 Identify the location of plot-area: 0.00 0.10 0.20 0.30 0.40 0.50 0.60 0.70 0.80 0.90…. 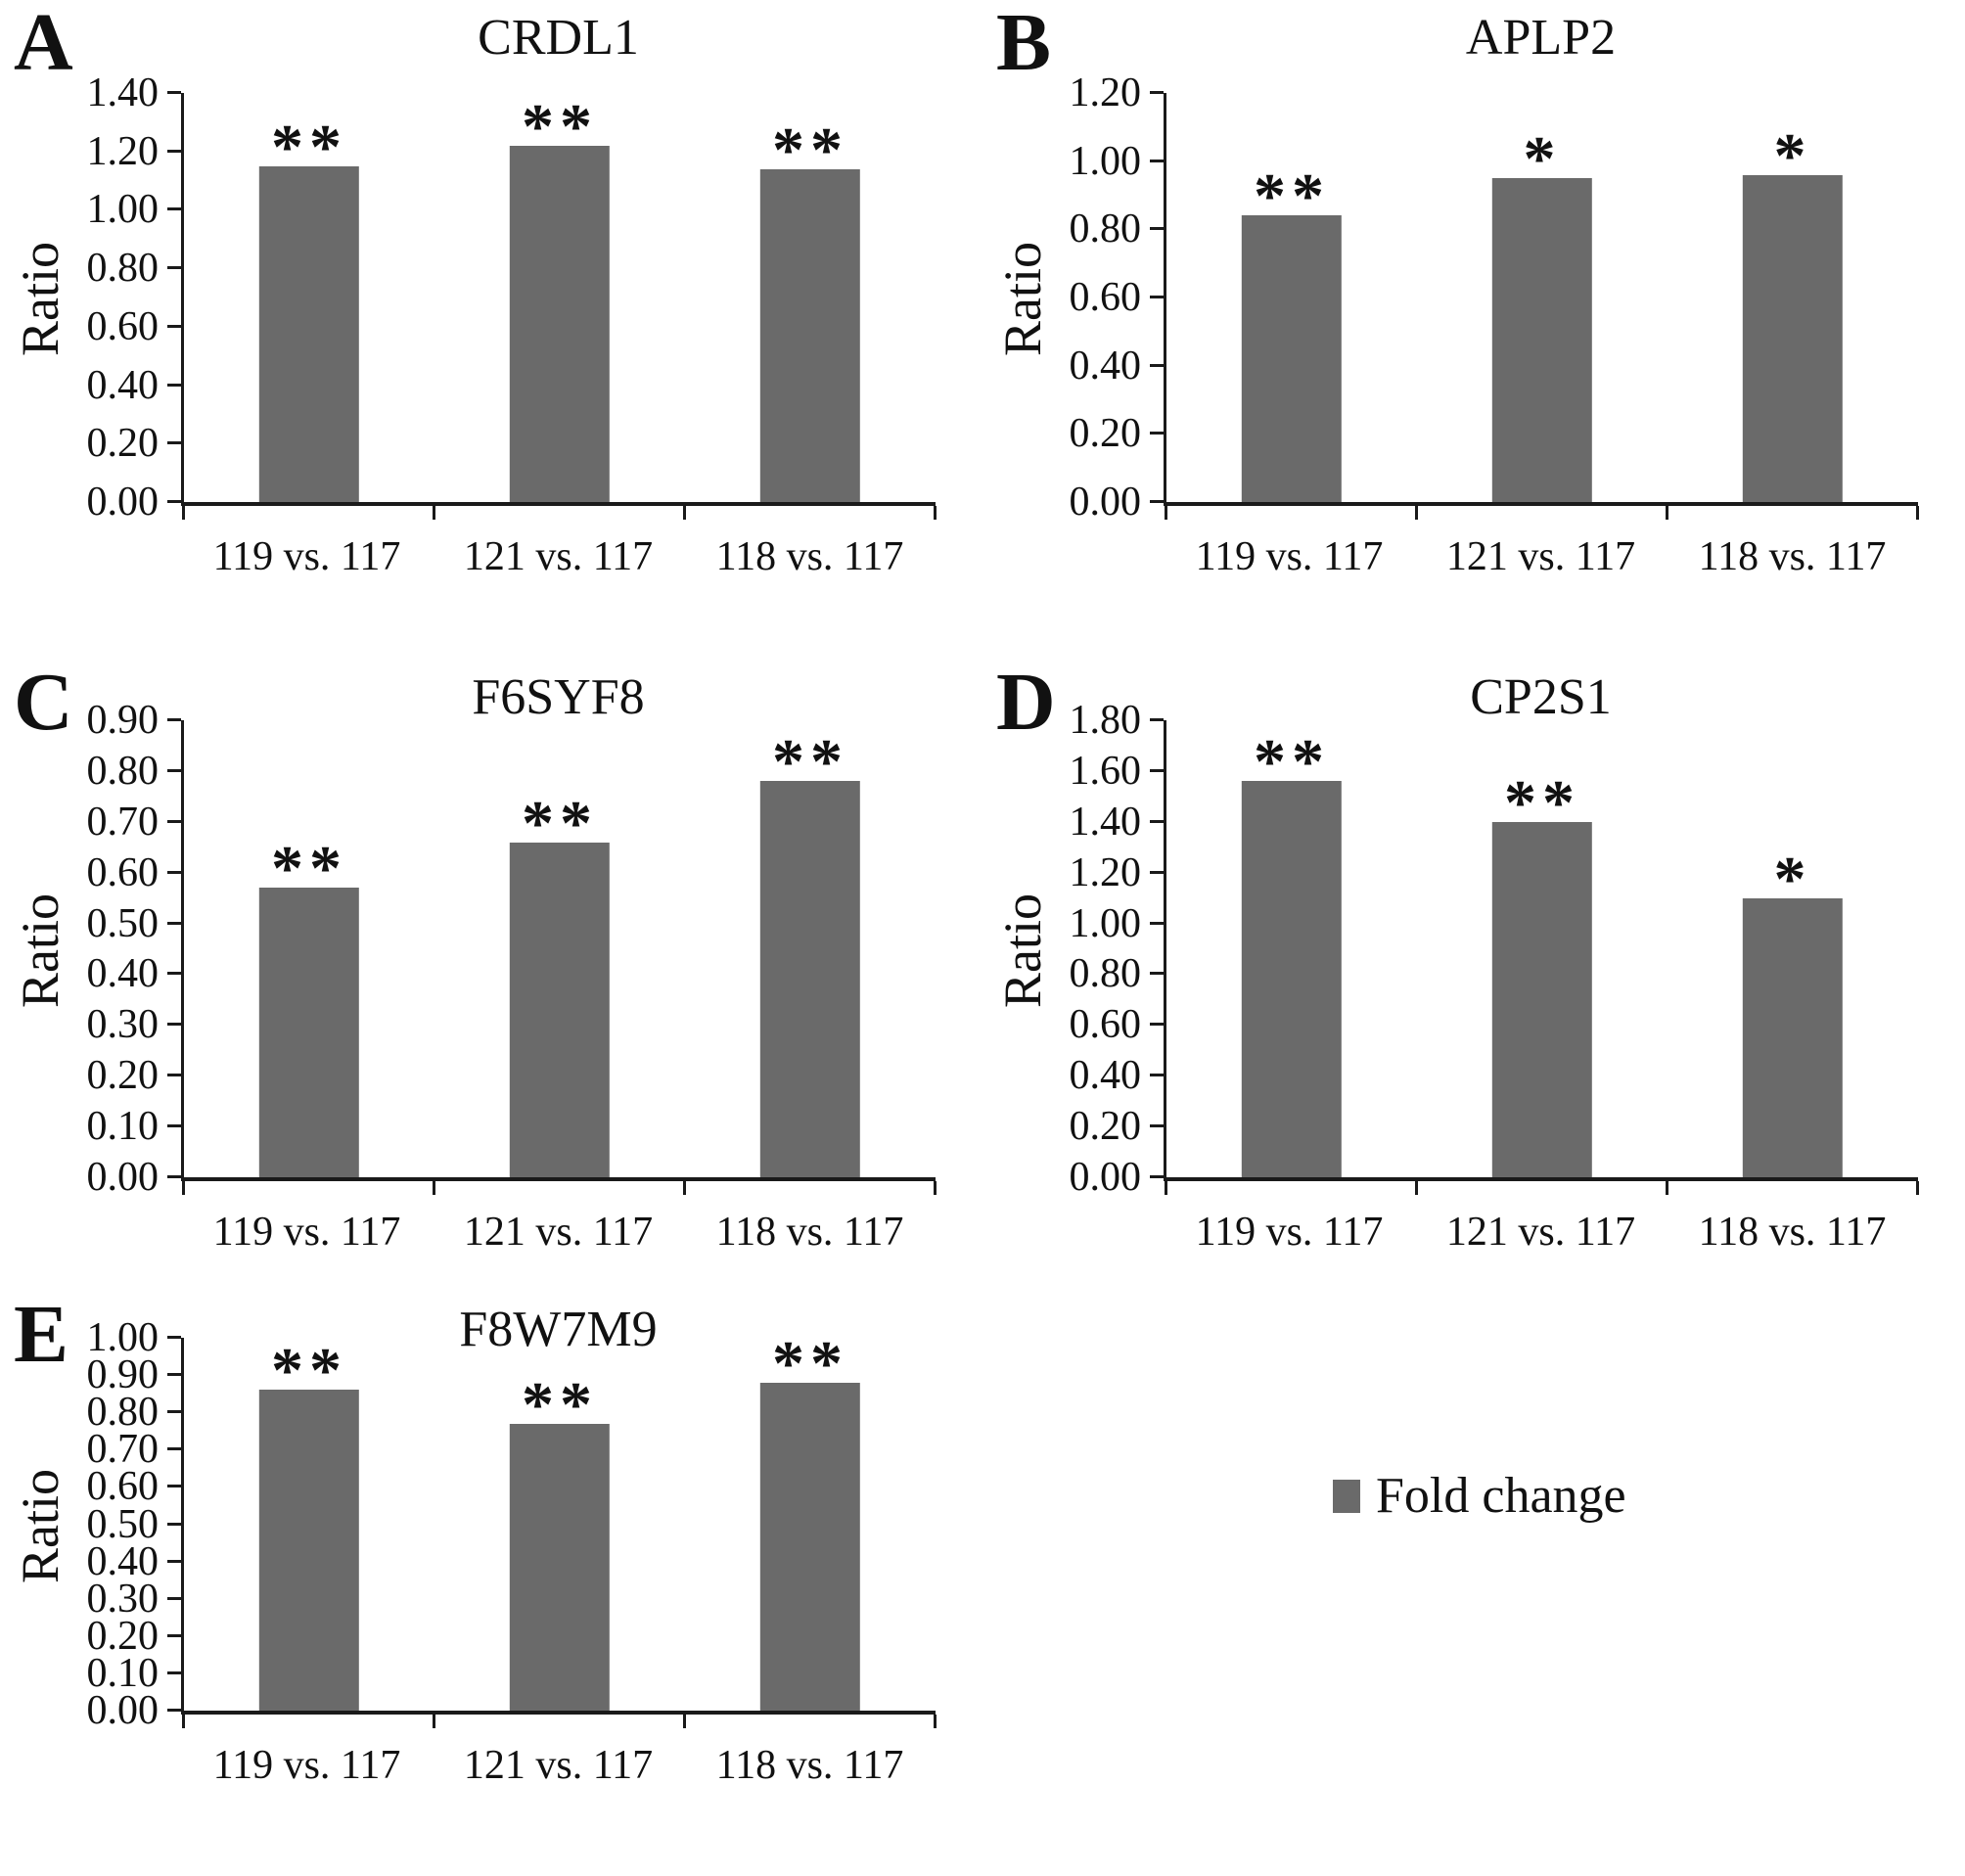
(512, 949).